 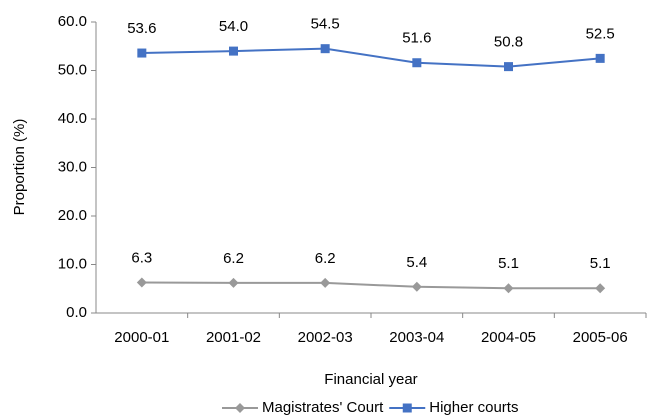 I want to click on y-tick-label: 10.0, so click(x=72, y=263).